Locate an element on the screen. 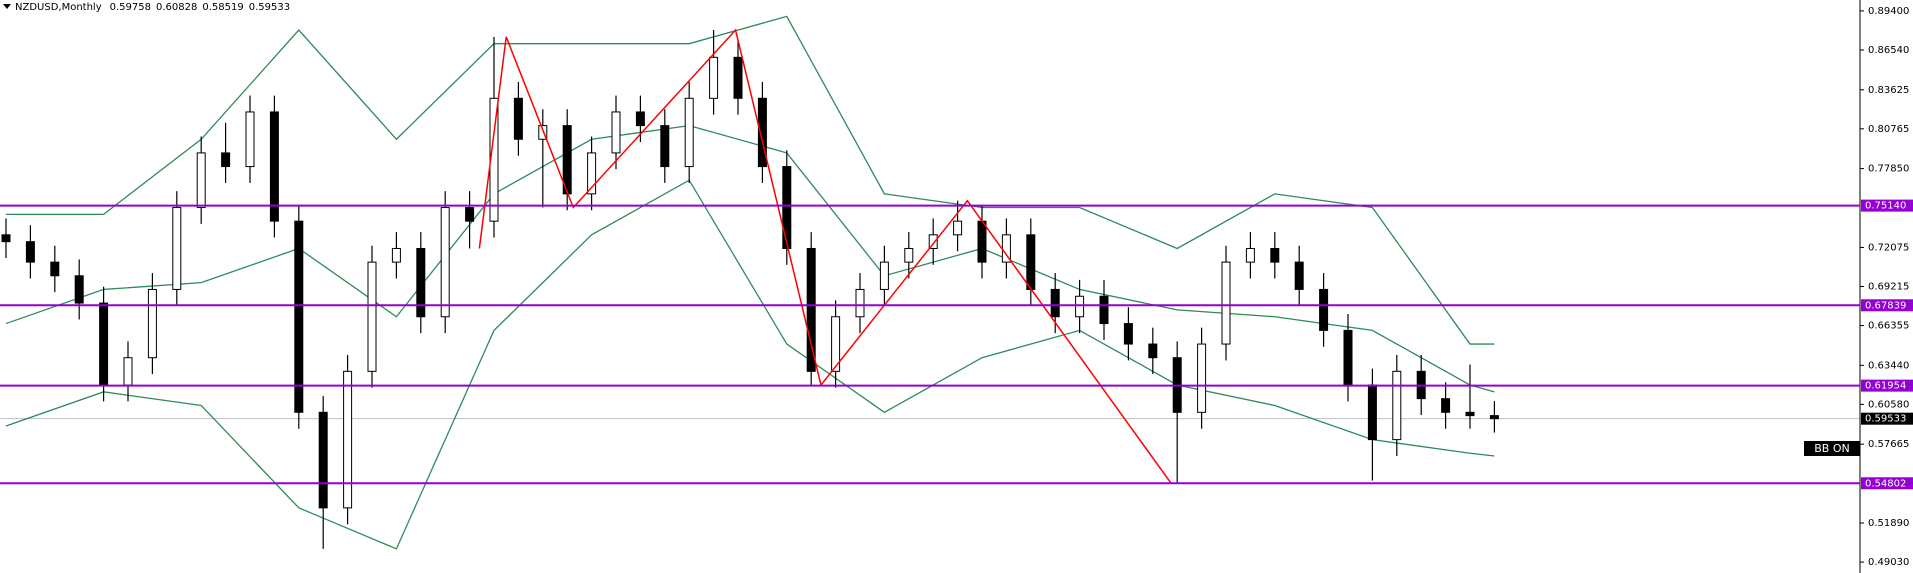  y-tick-label: 0.49030 is located at coordinates (1888, 562).